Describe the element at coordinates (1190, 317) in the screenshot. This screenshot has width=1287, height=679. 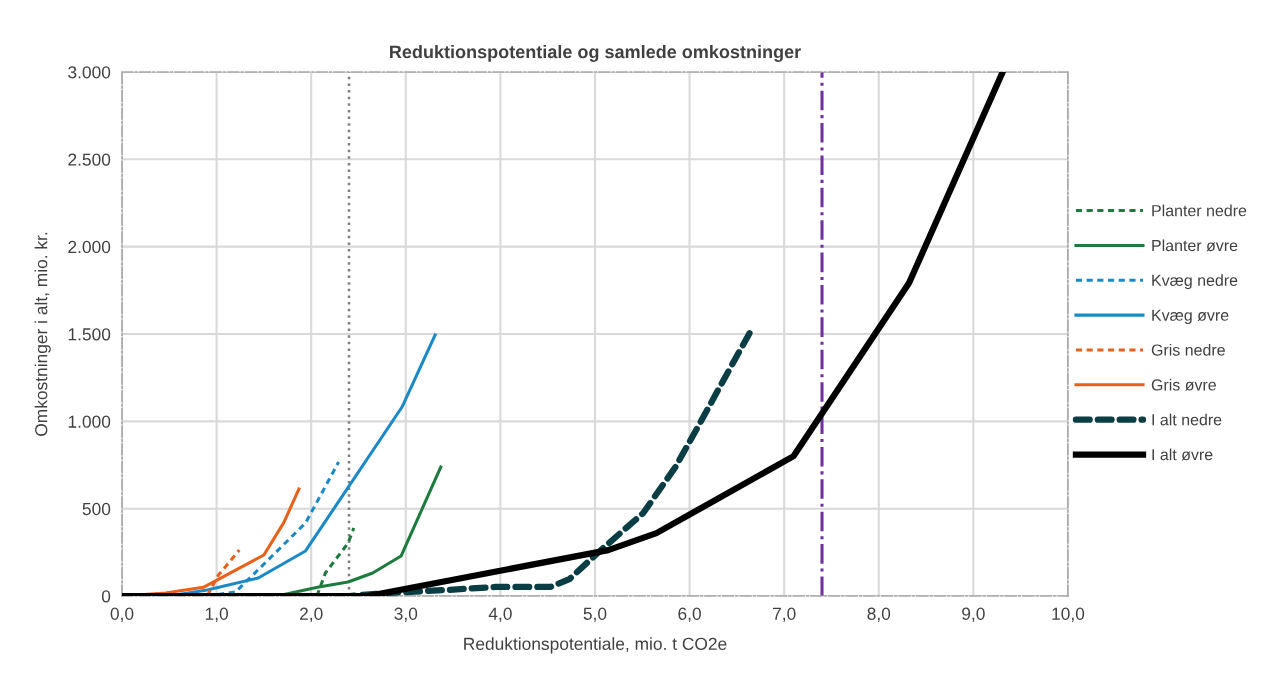
I see `legend-label: Kvæg øvre` at that location.